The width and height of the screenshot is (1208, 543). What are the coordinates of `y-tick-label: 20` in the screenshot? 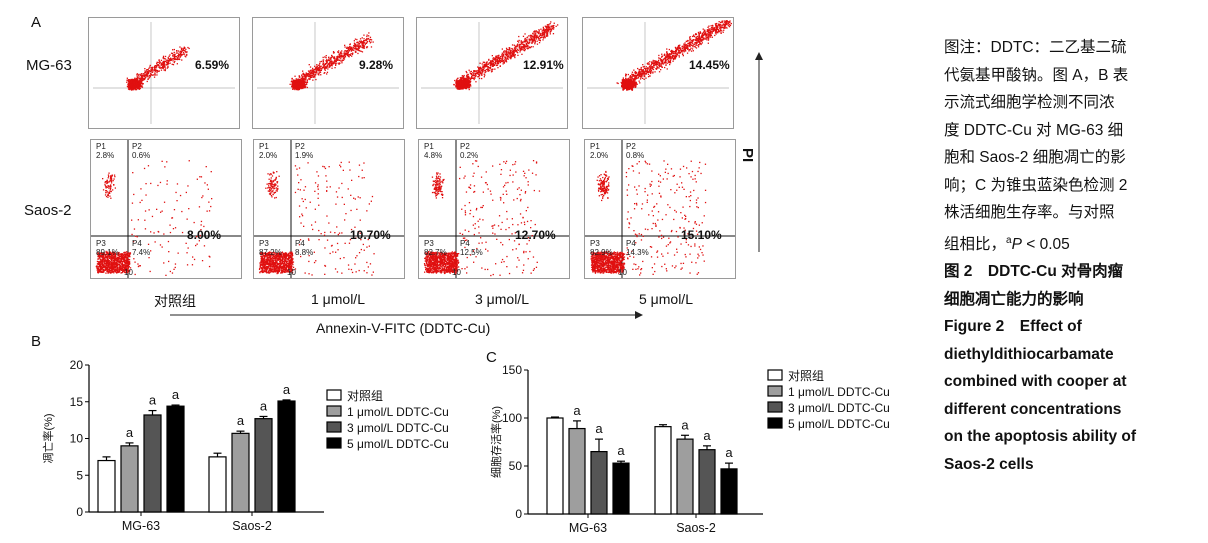 It's located at (77, 365).